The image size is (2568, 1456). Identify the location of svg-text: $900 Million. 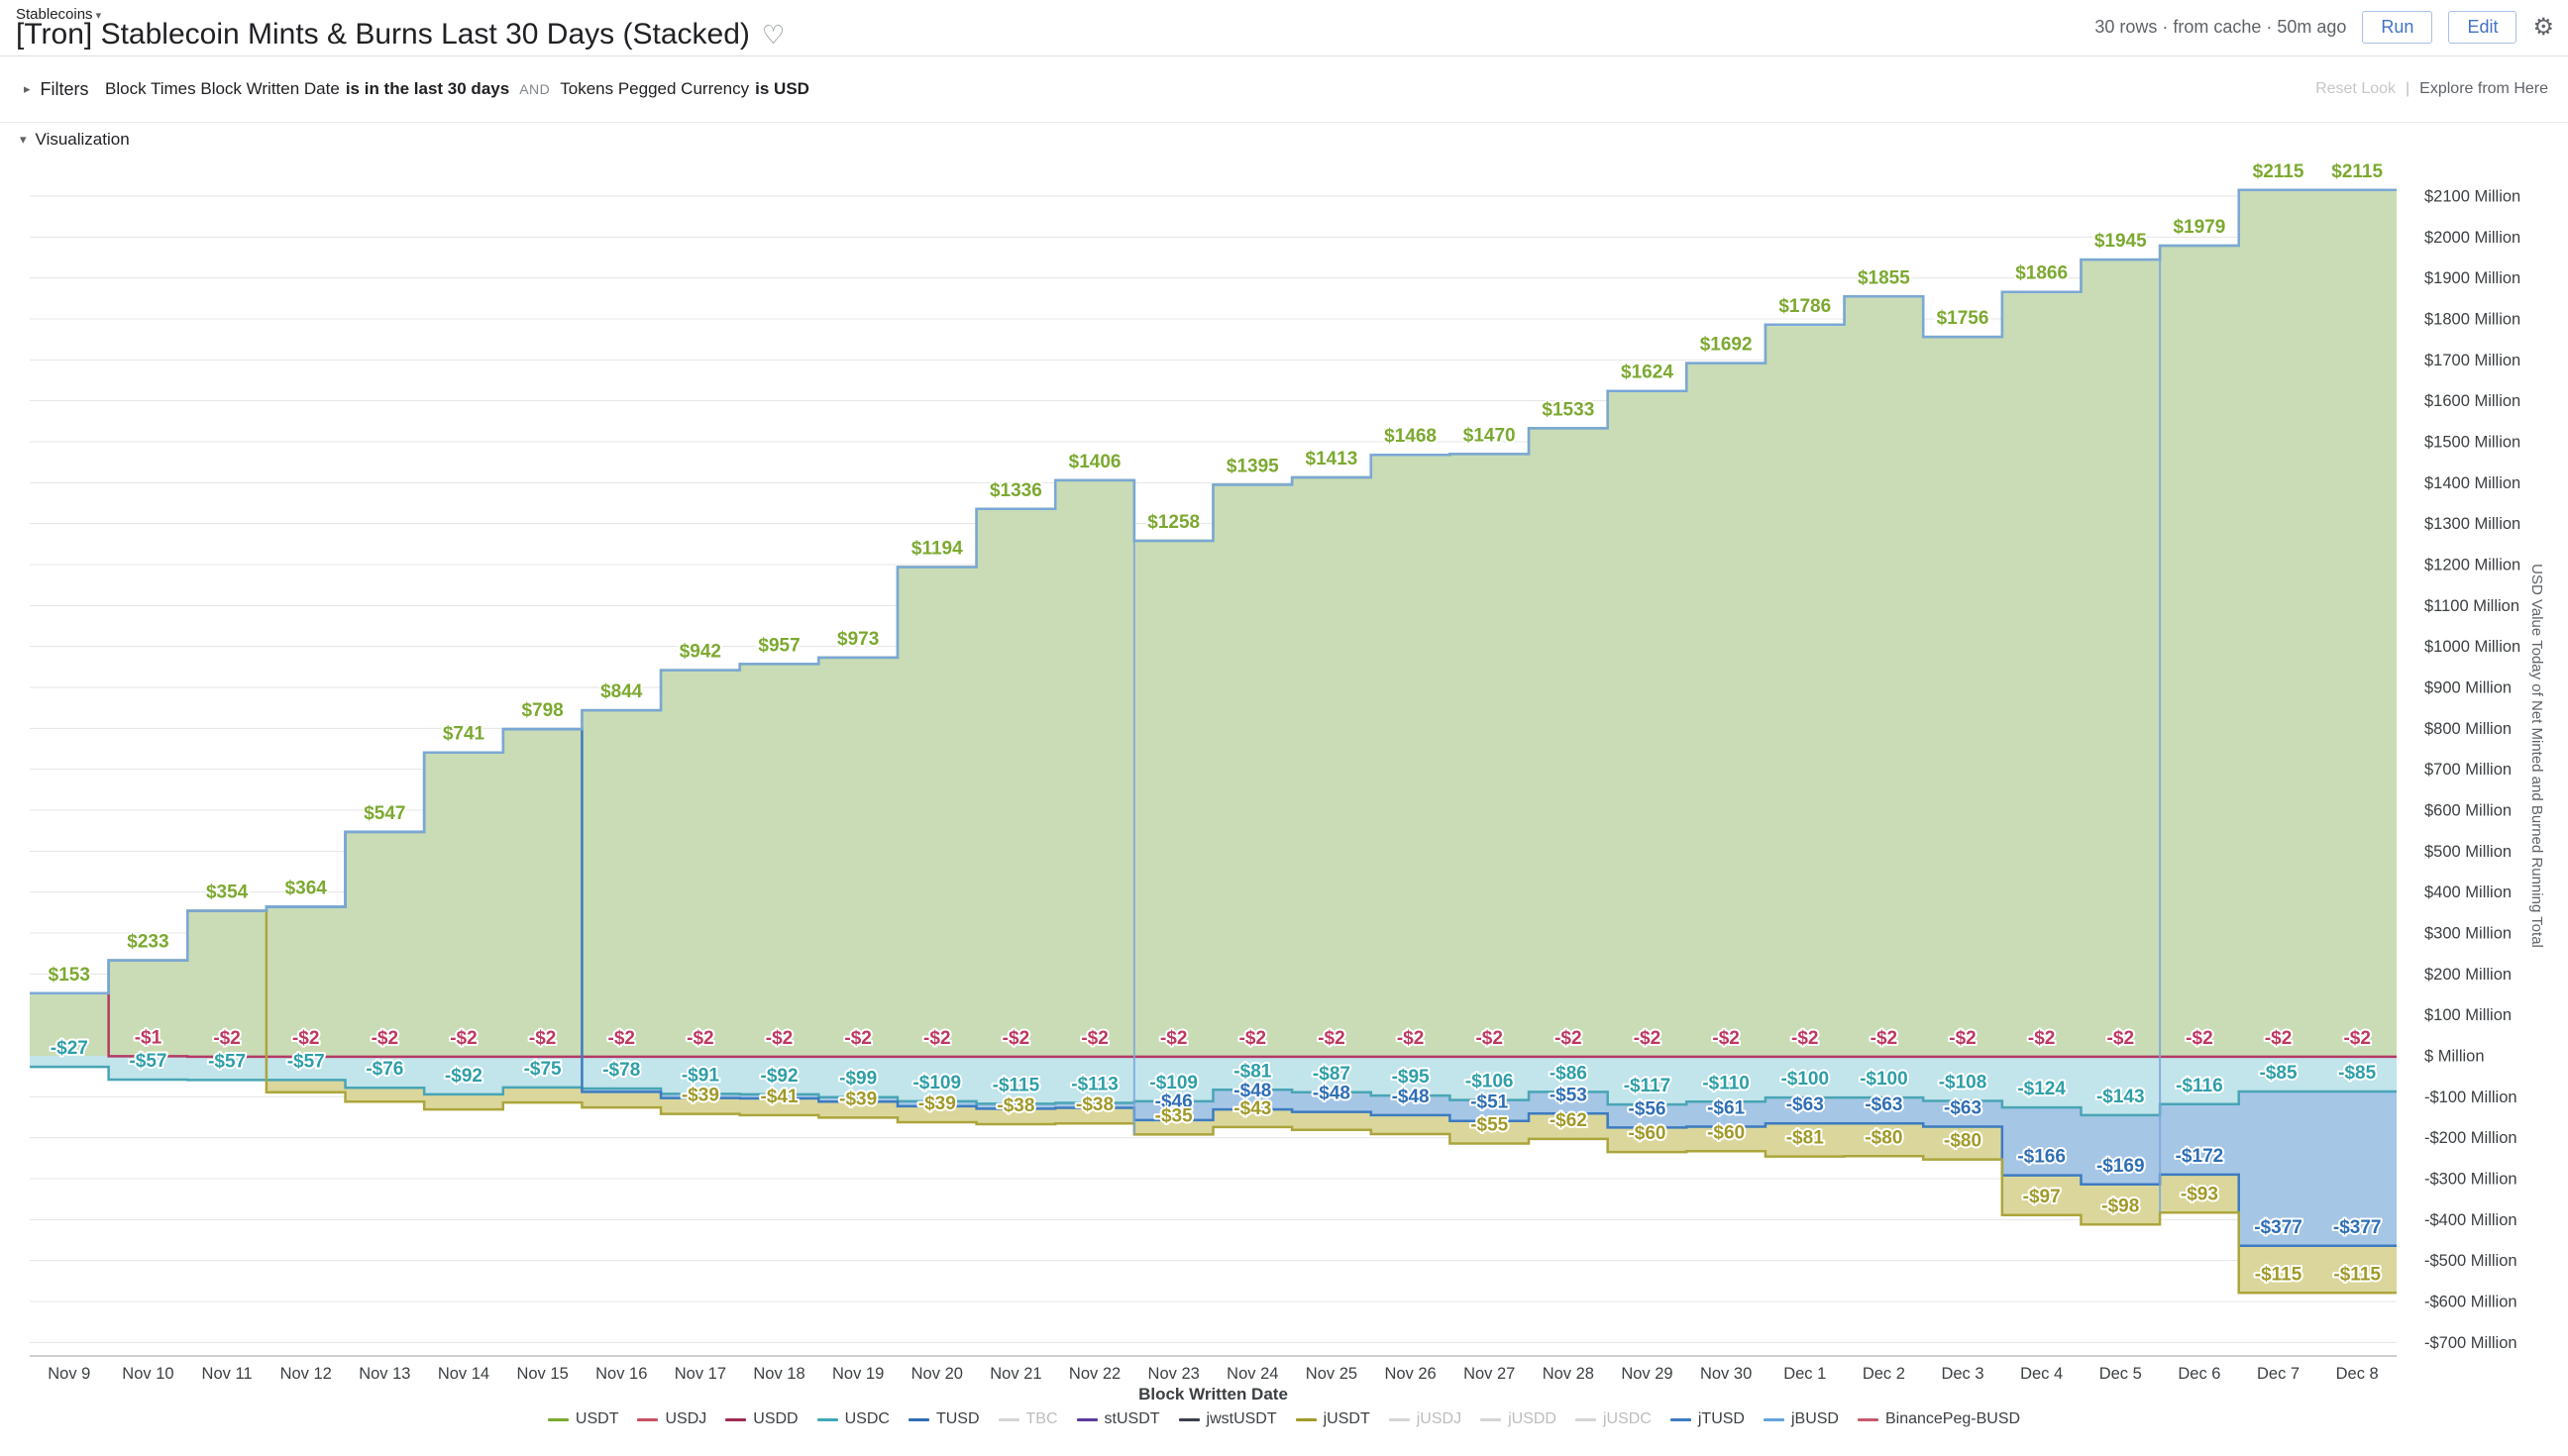
(2468, 687).